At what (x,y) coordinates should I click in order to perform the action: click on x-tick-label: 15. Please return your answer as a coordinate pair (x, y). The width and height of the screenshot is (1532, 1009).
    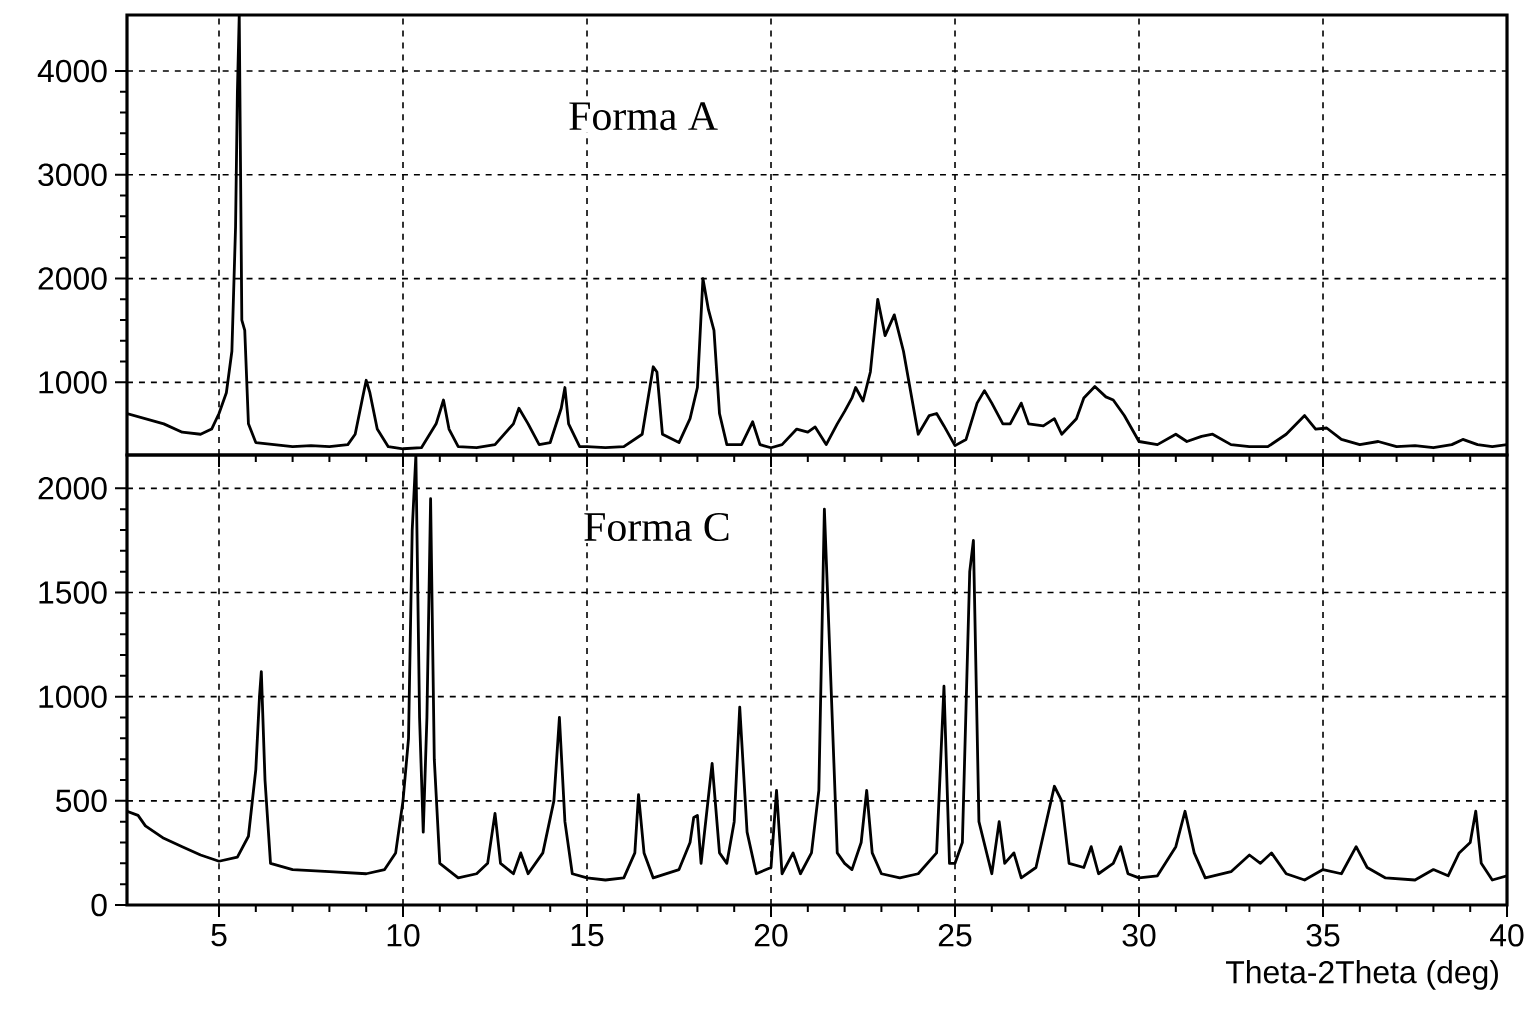
    Looking at the image, I should click on (587, 935).